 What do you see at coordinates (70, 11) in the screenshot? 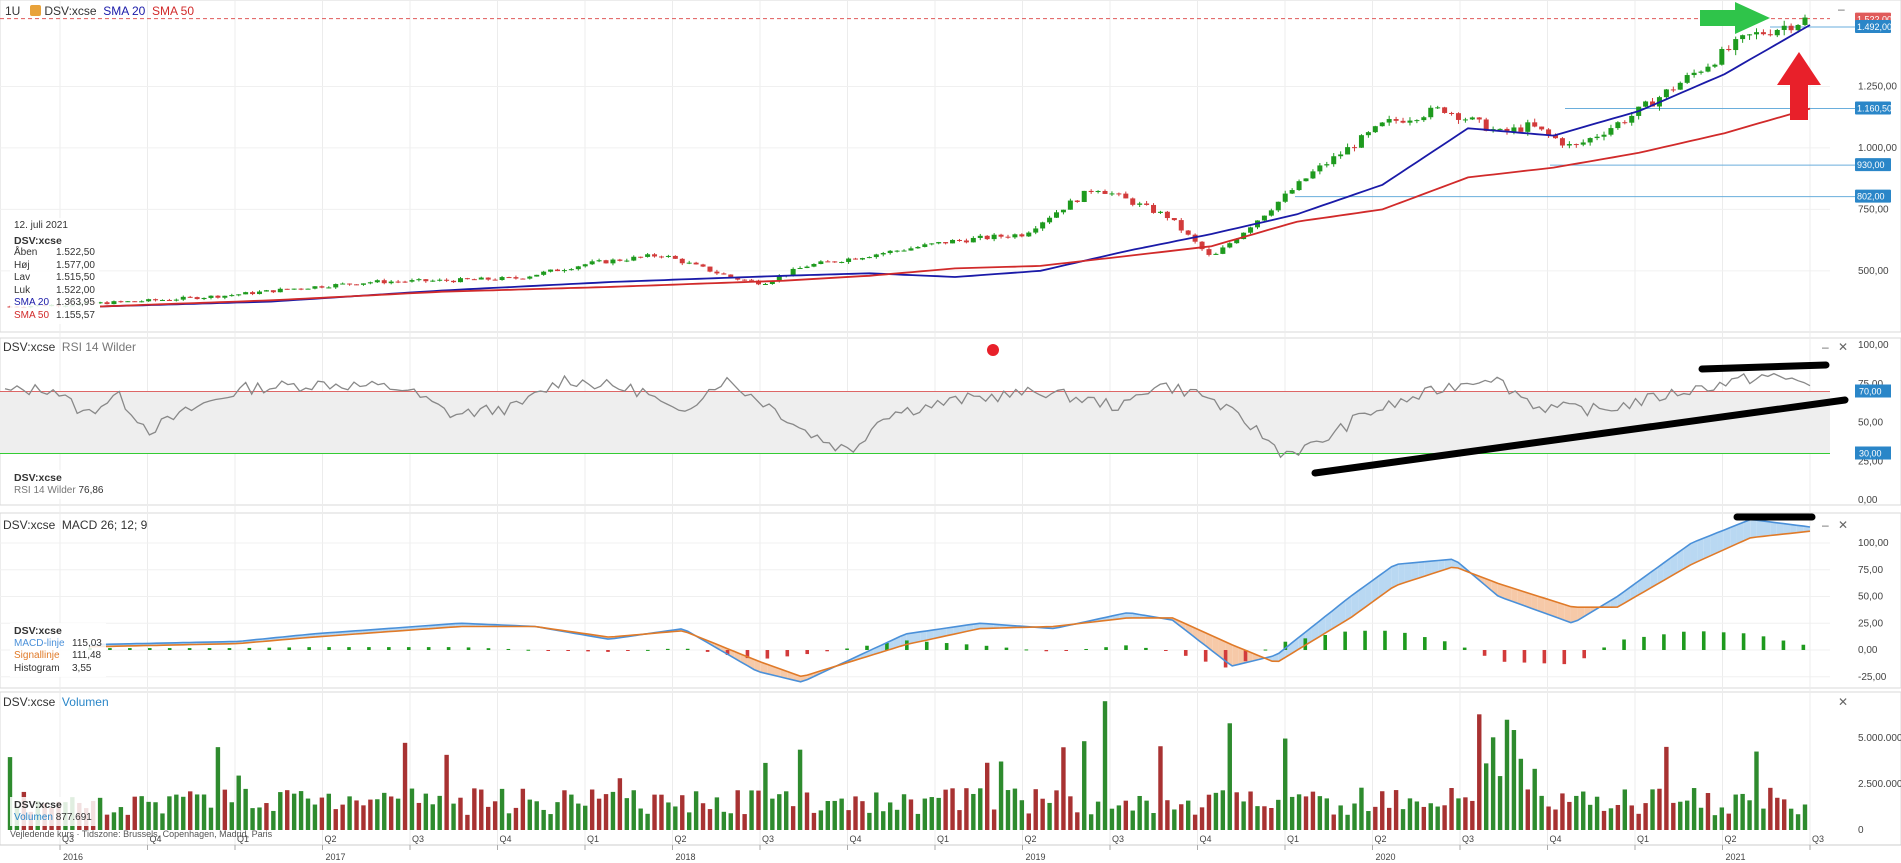
I see `symbol-label: DSV:xcse` at bounding box center [70, 11].